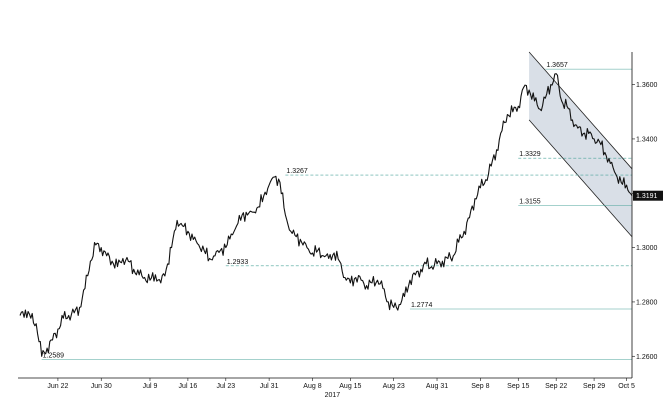 The image size is (665, 419). Describe the element at coordinates (530, 154) in the screenshot. I see `annotation-label: 1.3329` at that location.